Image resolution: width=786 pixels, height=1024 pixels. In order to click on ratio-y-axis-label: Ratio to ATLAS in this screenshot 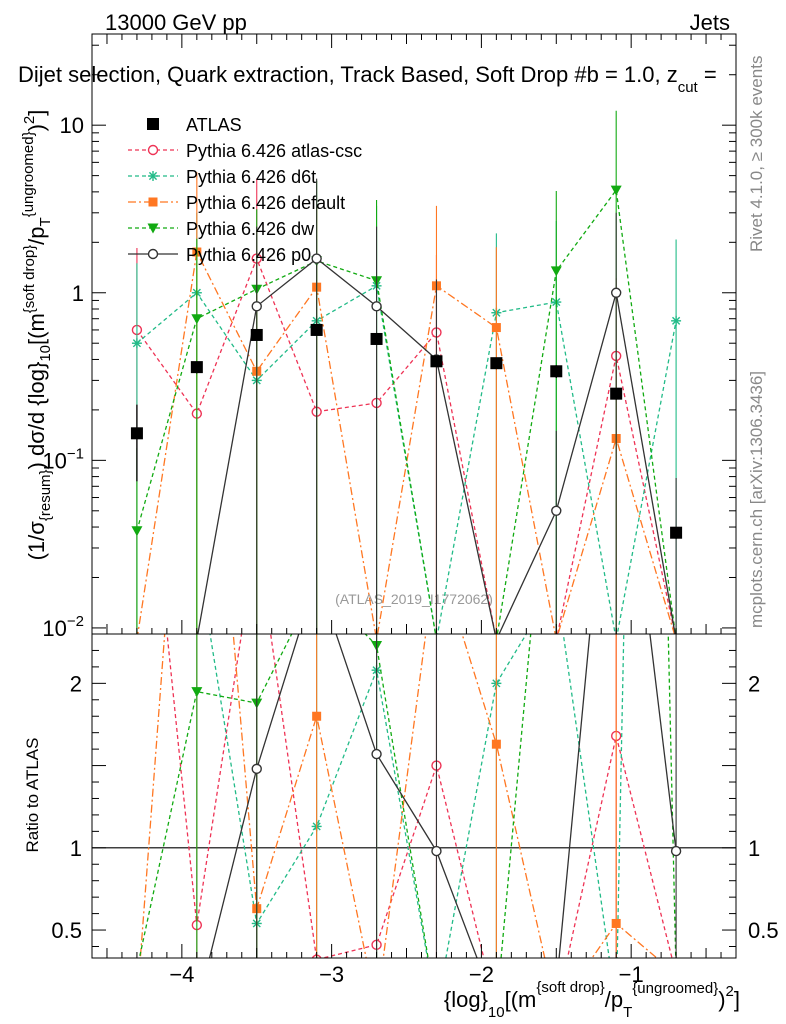, I will do `click(32, 795)`.